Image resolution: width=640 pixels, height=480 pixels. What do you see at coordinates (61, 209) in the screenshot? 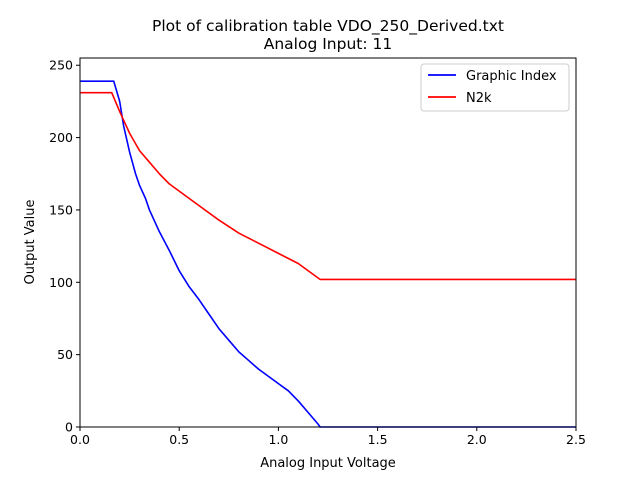
I see `y-tick-label: 150` at bounding box center [61, 209].